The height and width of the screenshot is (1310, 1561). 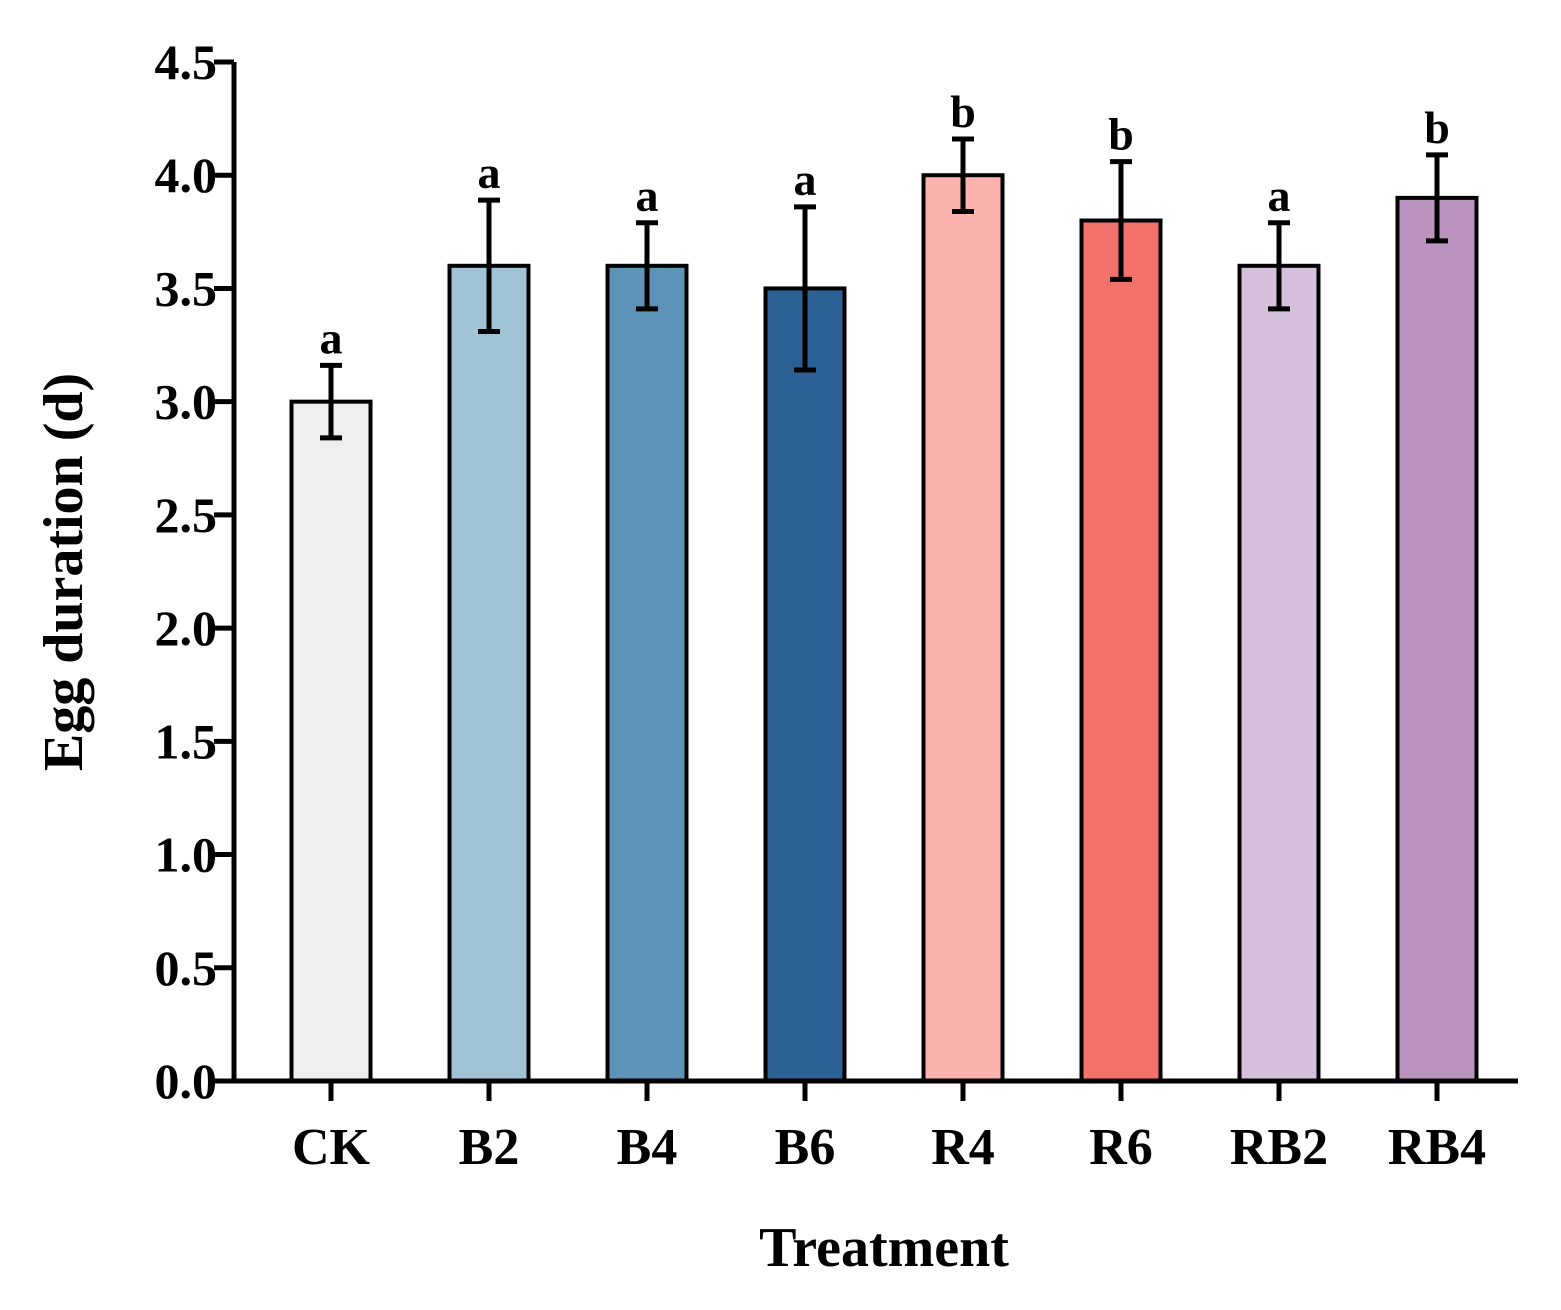 I want to click on y-axis-title: Egg duration (d), so click(x=64, y=572).